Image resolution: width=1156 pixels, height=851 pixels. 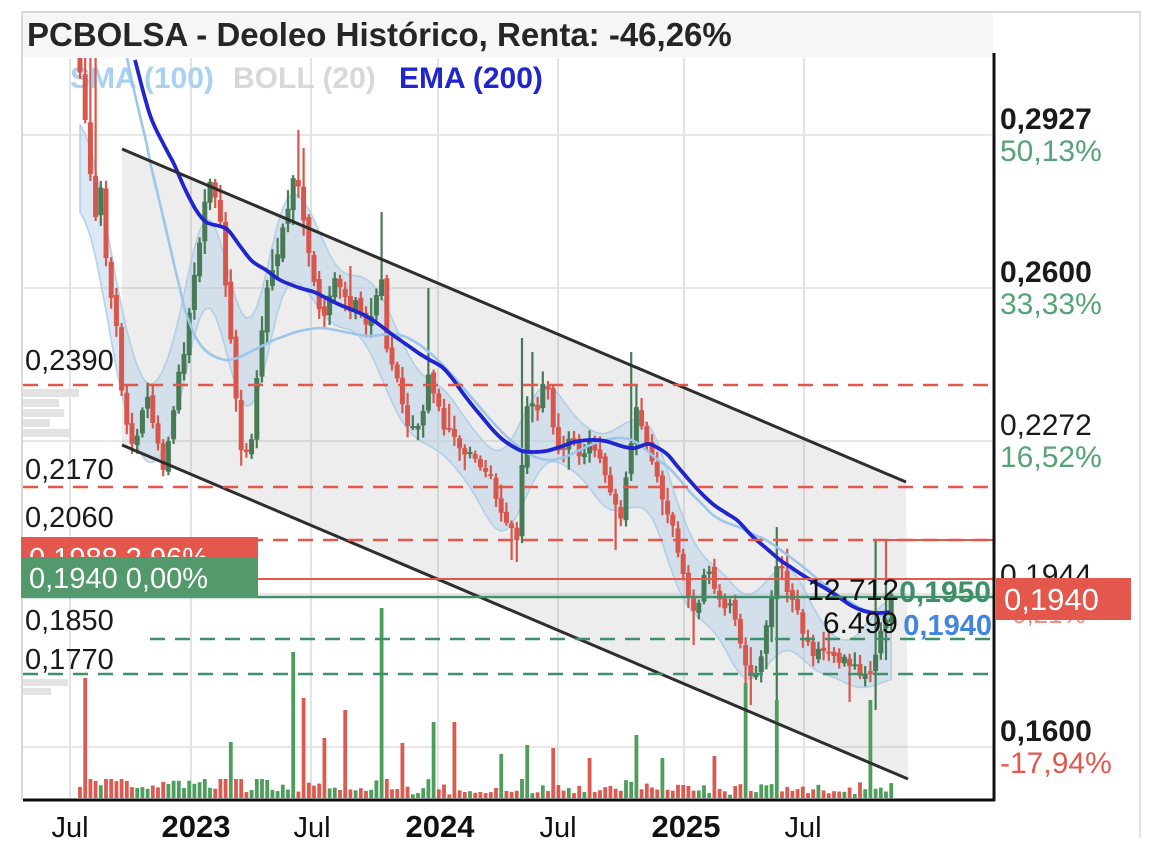 I want to click on svg-text: -17,94%, so click(x=1056, y=763).